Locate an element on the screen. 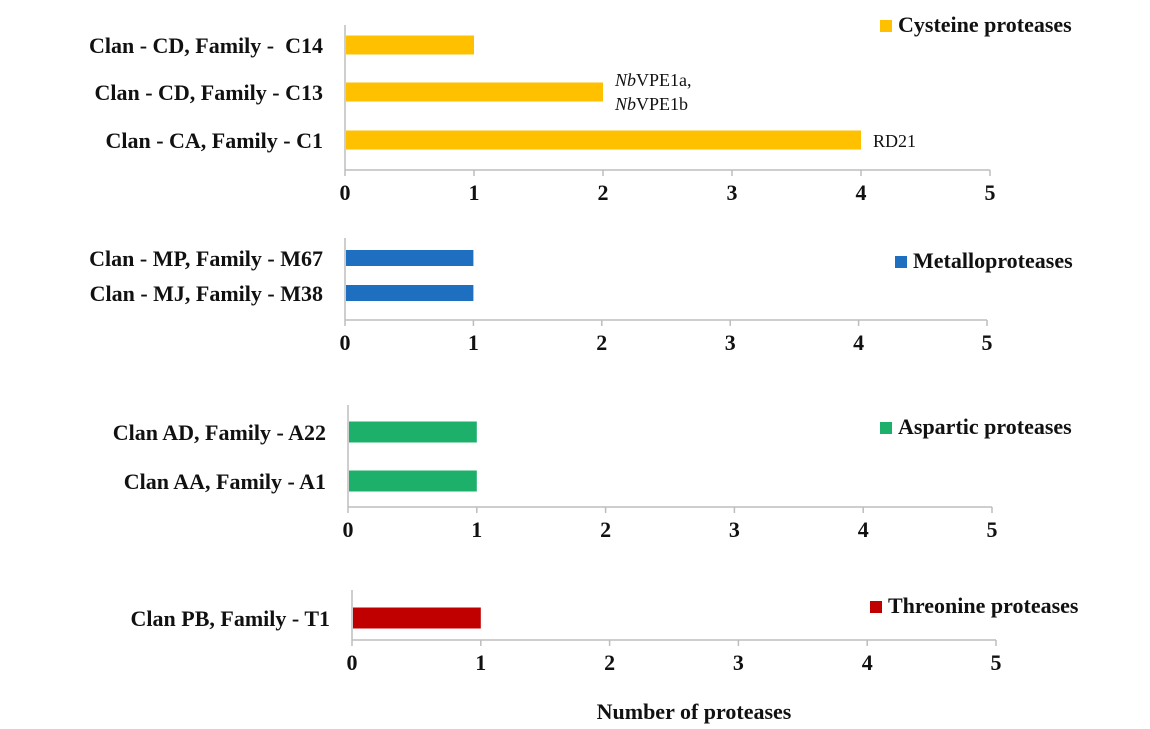 The width and height of the screenshot is (1150, 729). legend-label: Metalloproteases is located at coordinates (993, 260).